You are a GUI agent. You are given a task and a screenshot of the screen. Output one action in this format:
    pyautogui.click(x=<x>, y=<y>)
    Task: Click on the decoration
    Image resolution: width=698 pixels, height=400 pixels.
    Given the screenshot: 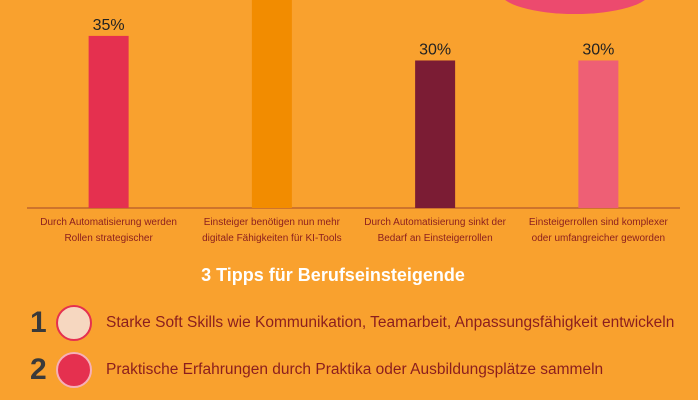 What is the action you would take?
    pyautogui.click(x=575, y=7)
    